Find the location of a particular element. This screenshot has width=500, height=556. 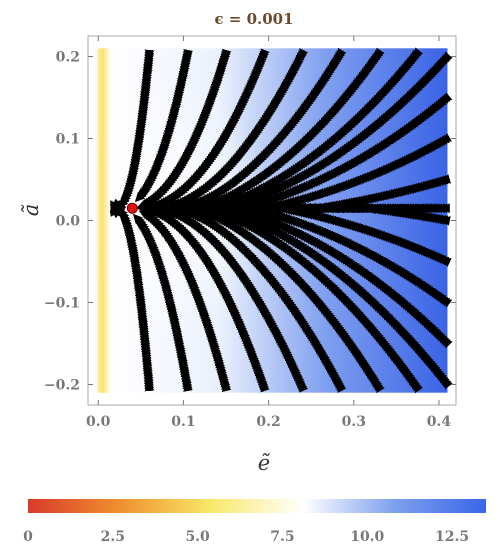

y-tick-label: 0.0 is located at coordinates (68, 222).